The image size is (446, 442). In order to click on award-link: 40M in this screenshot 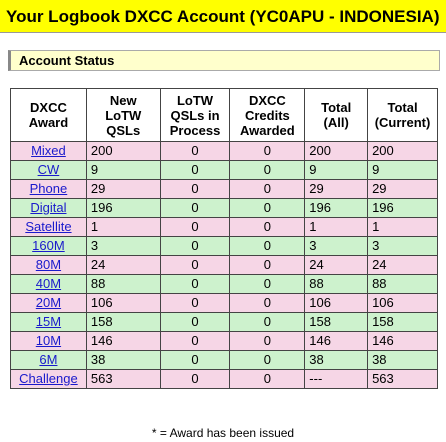, I will do `click(48, 283)`.